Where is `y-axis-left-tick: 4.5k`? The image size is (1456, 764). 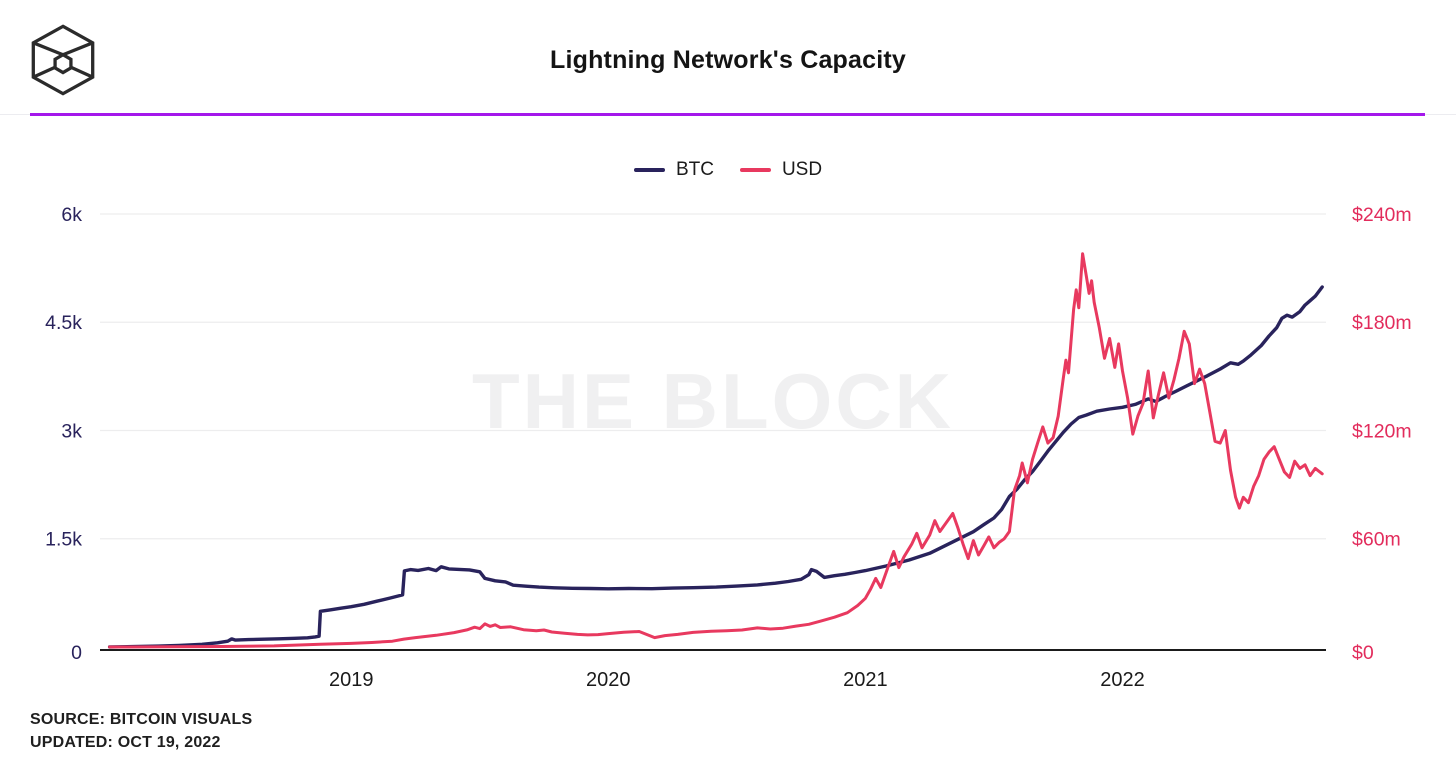
y-axis-left-tick: 4.5k is located at coordinates (63, 323).